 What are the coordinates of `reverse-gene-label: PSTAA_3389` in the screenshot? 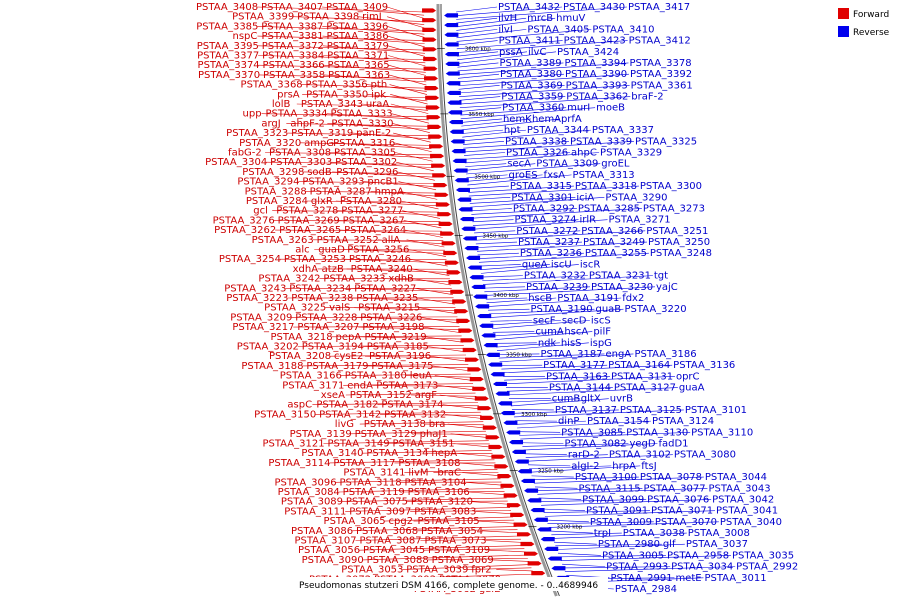 It's located at (530, 63).